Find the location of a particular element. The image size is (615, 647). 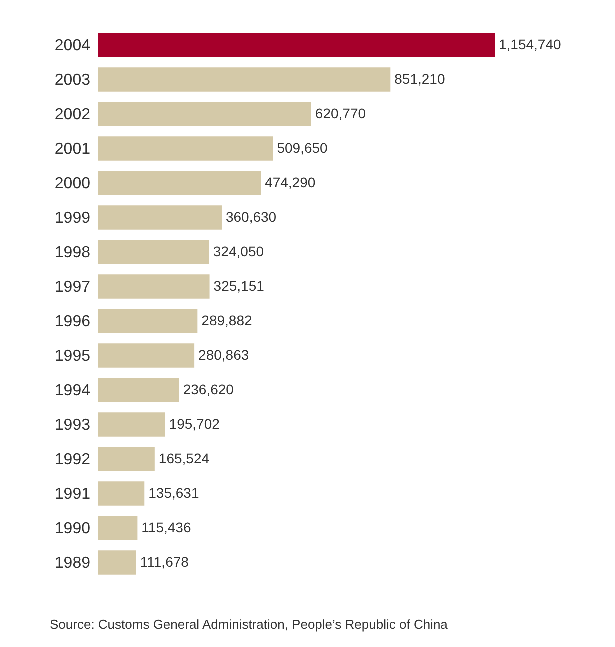

data-label: 289,882 is located at coordinates (227, 320).